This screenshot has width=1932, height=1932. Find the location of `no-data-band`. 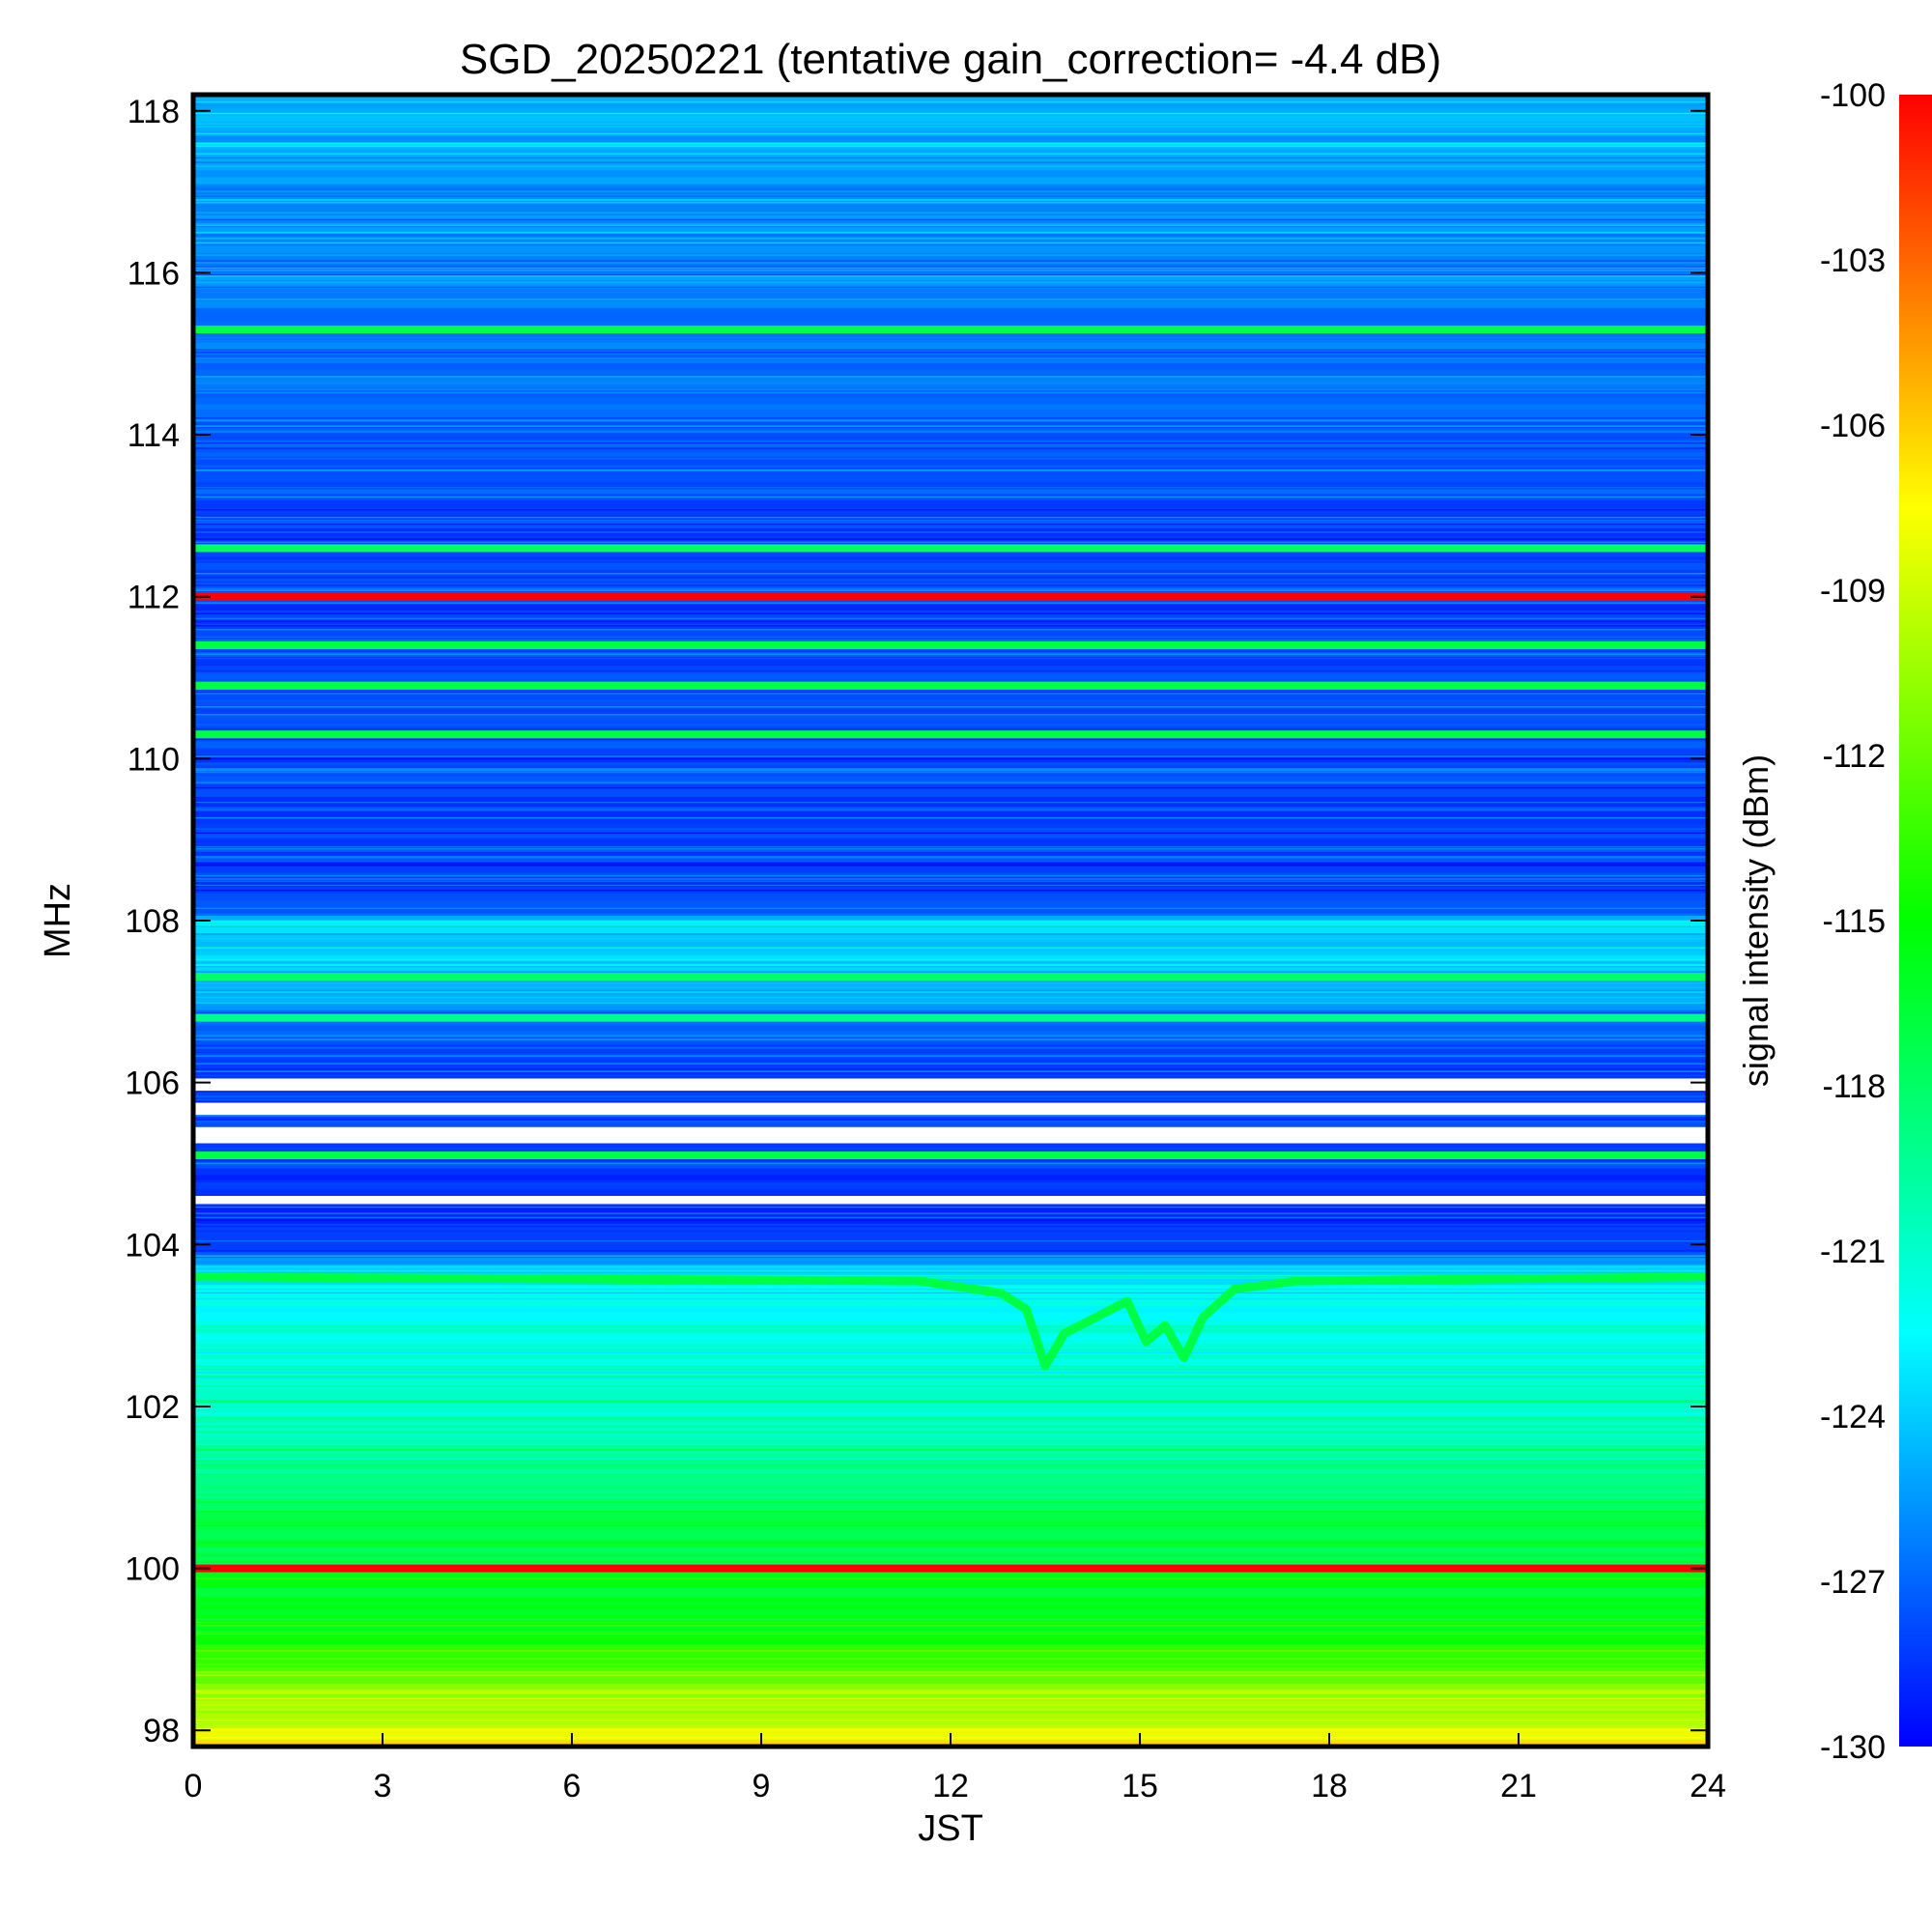

no-data-band is located at coordinates (950, 1135).